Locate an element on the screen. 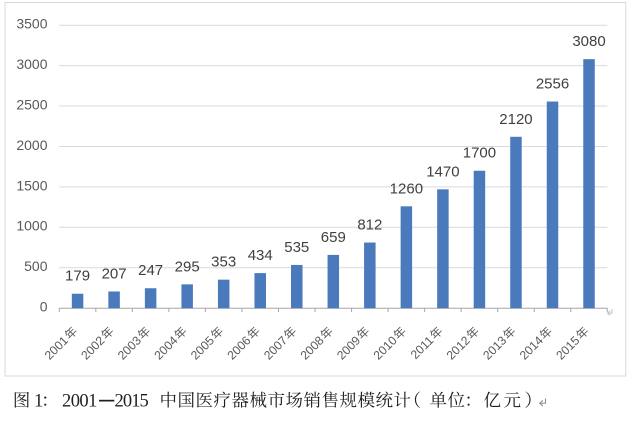  svg-text: 2120 is located at coordinates (515, 119).